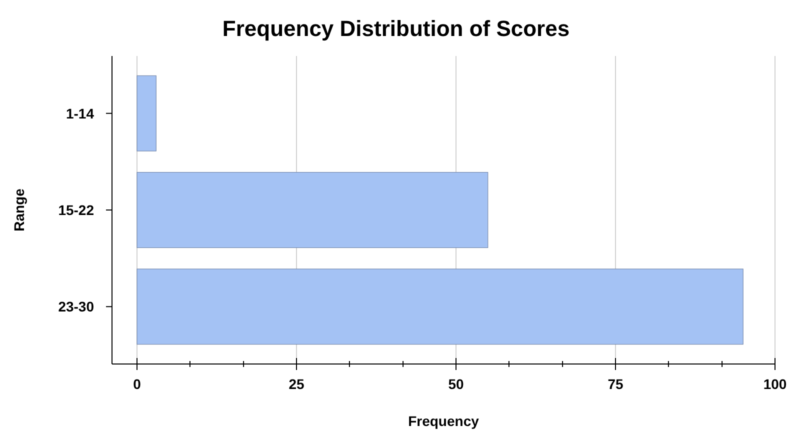 The width and height of the screenshot is (792, 434). What do you see at coordinates (396, 28) in the screenshot?
I see `chart-title: Frequency Distribution of Scores` at bounding box center [396, 28].